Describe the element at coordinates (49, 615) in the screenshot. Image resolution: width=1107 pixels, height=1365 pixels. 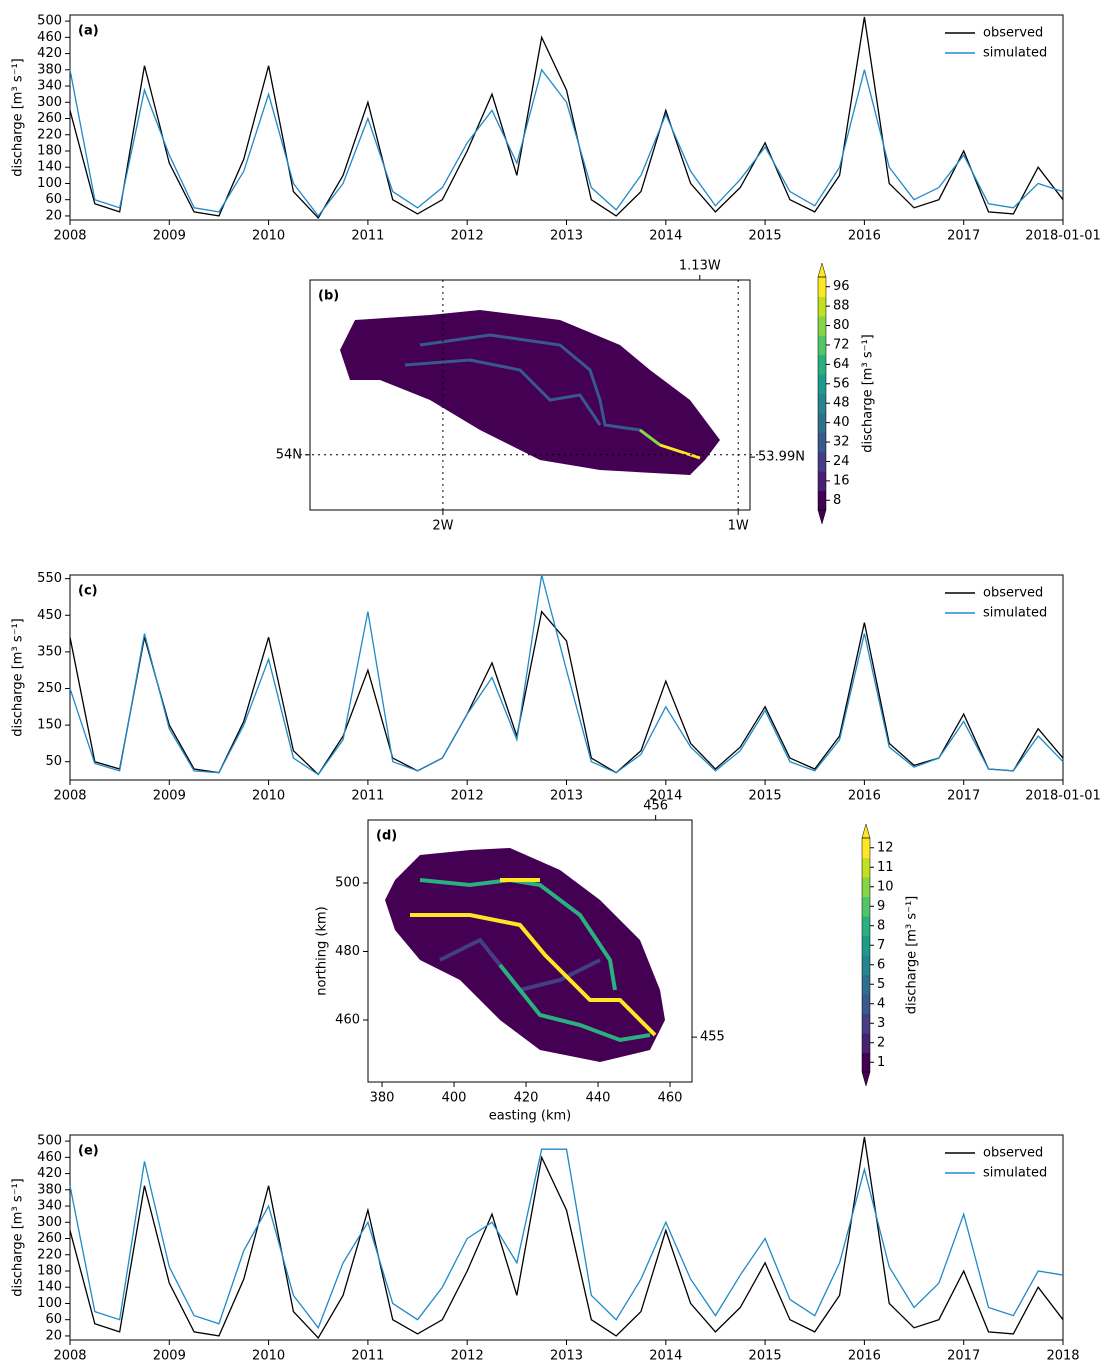
I see `y-tick-label: 450` at that location.